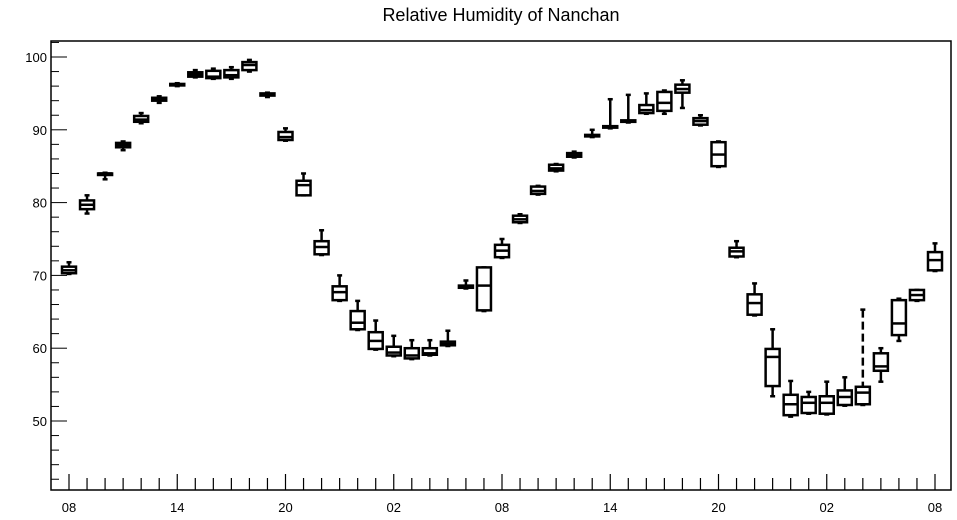 This screenshot has width=957, height=520. Describe the element at coordinates (46, 260) in the screenshot. I see `y-axis: 50 60 70 80 90 100` at that location.